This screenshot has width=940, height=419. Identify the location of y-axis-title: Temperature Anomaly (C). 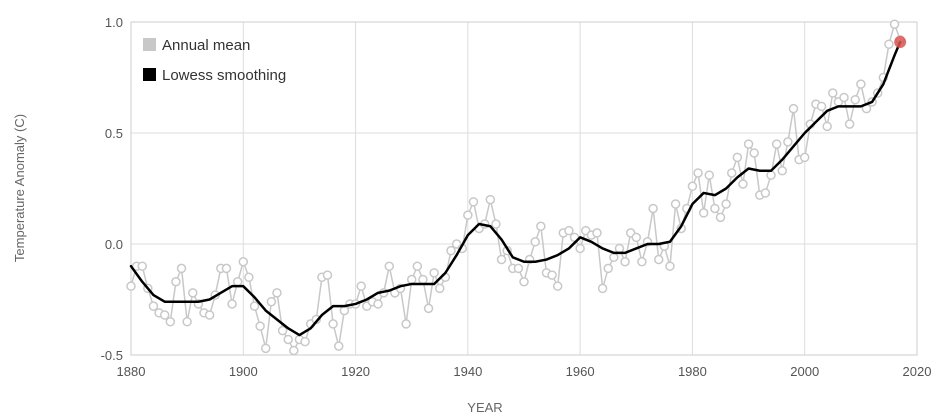
(19, 188).